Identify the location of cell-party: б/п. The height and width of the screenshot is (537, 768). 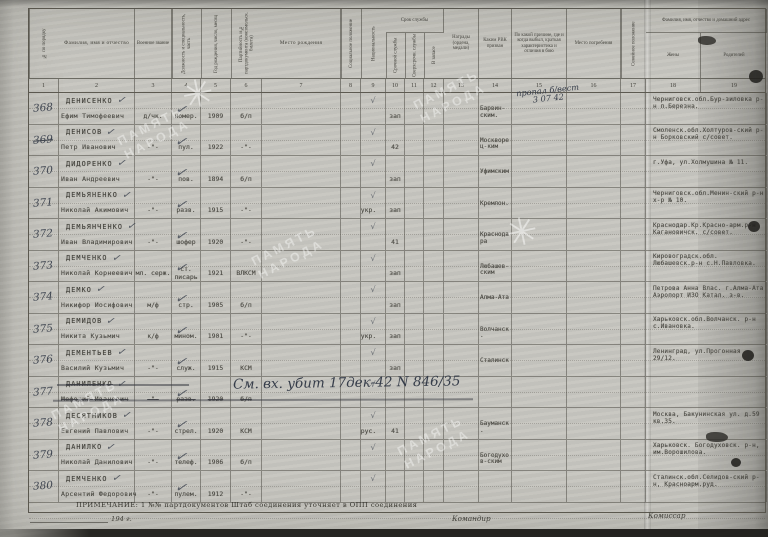
(246, 171).